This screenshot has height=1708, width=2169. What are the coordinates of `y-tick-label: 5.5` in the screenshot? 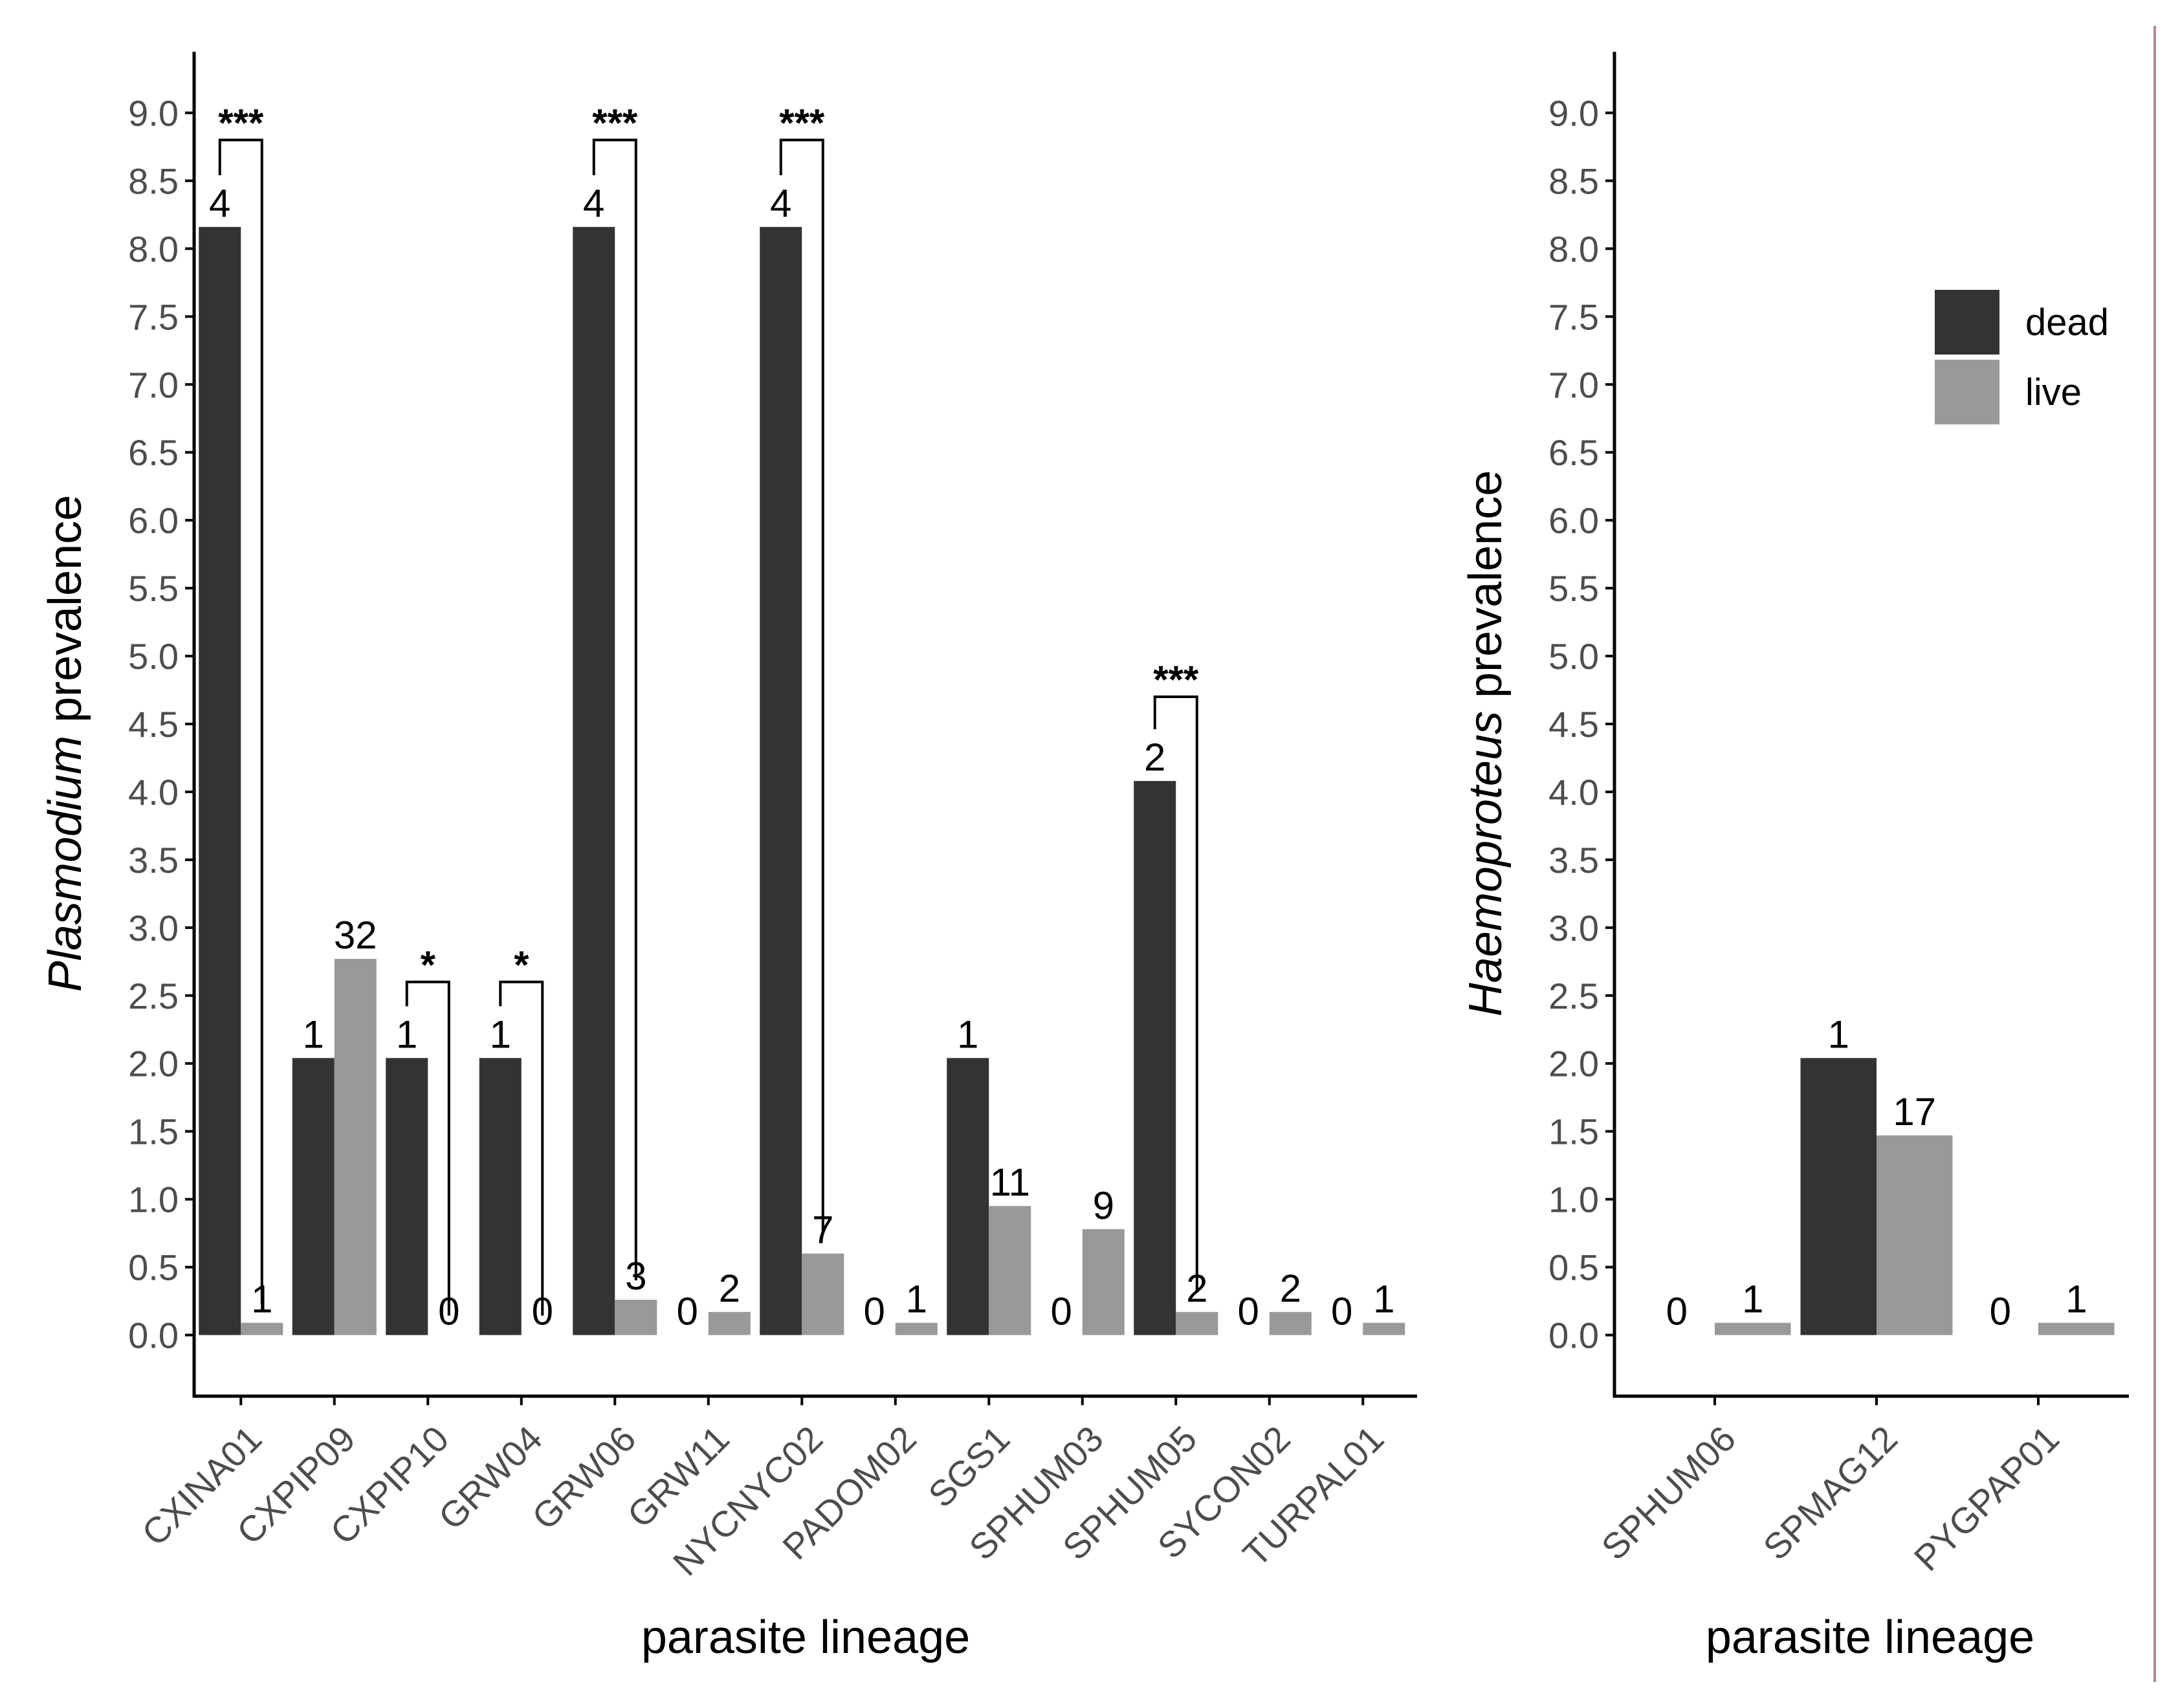 It's located at (153, 588).